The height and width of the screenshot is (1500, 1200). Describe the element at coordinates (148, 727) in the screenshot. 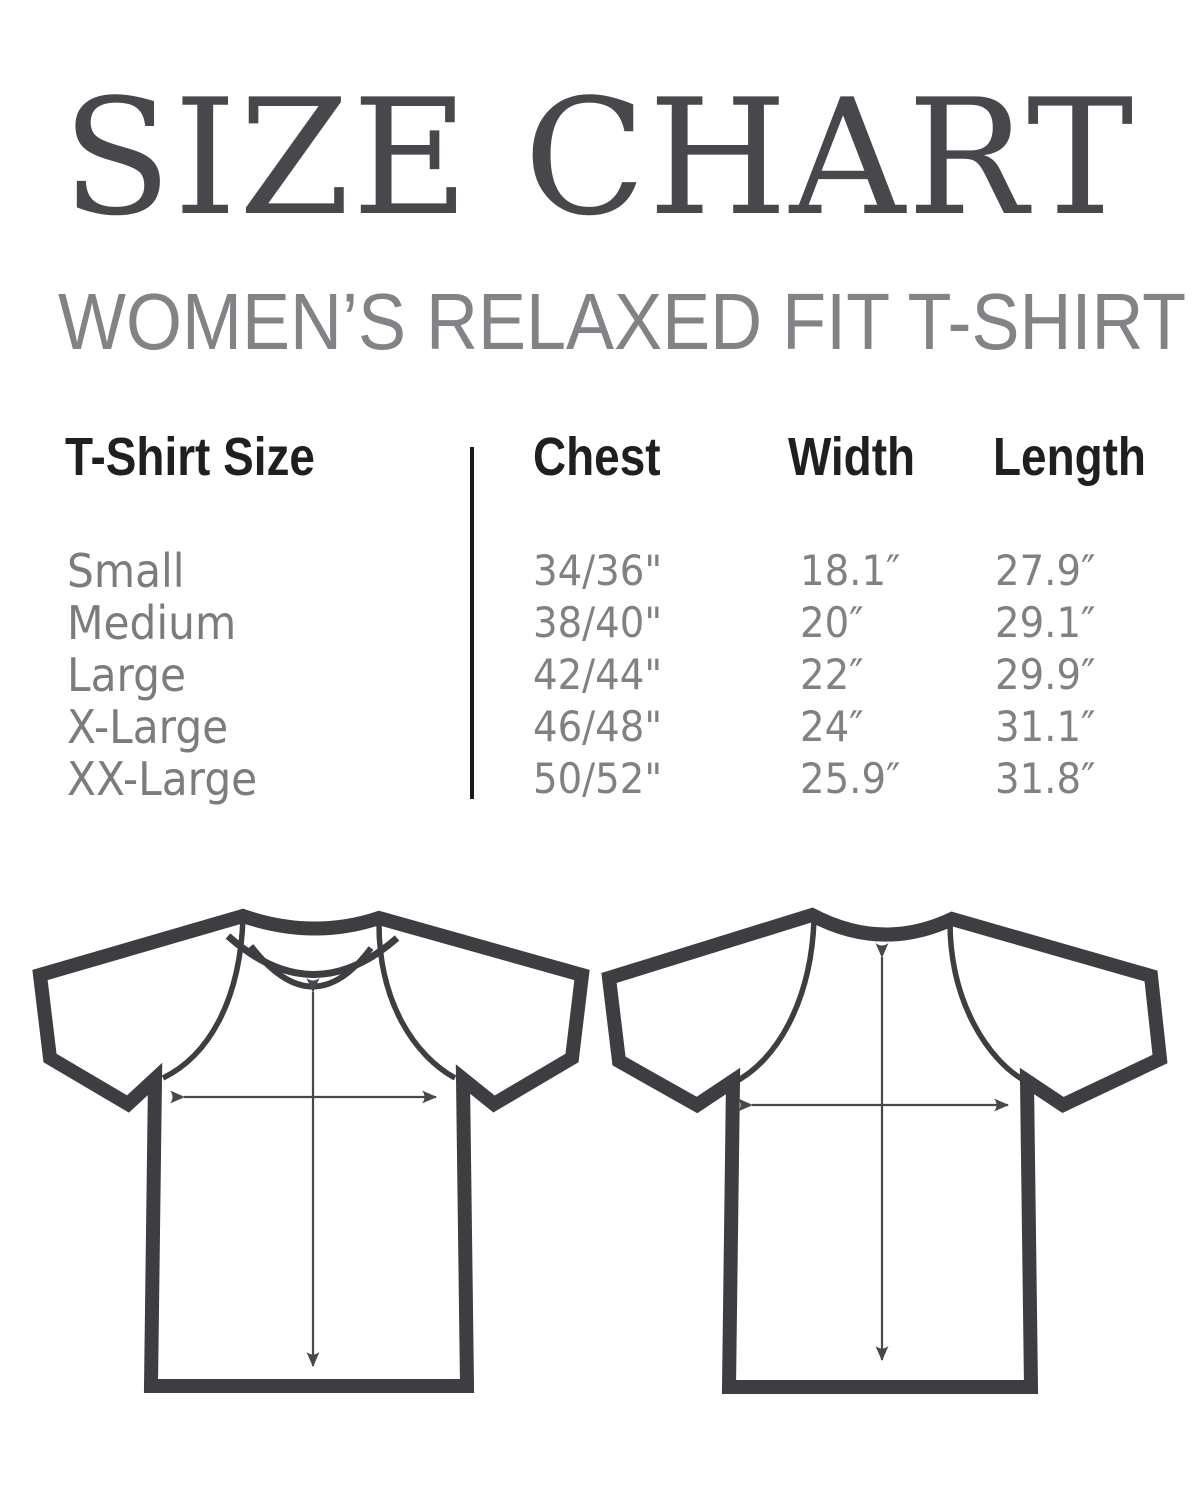

I see `size-label: X-Large` at that location.